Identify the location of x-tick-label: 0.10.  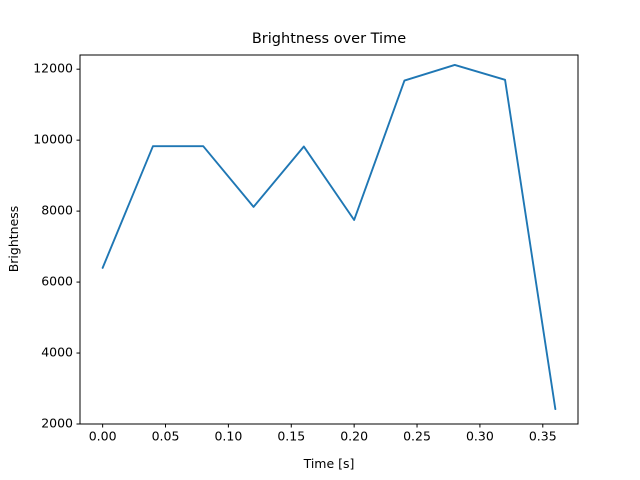
(228, 436).